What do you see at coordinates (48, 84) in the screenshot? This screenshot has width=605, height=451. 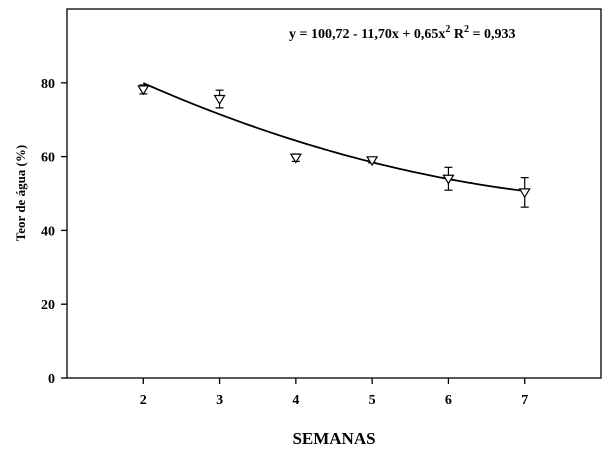 I see `y-tick-label: 80` at bounding box center [48, 84].